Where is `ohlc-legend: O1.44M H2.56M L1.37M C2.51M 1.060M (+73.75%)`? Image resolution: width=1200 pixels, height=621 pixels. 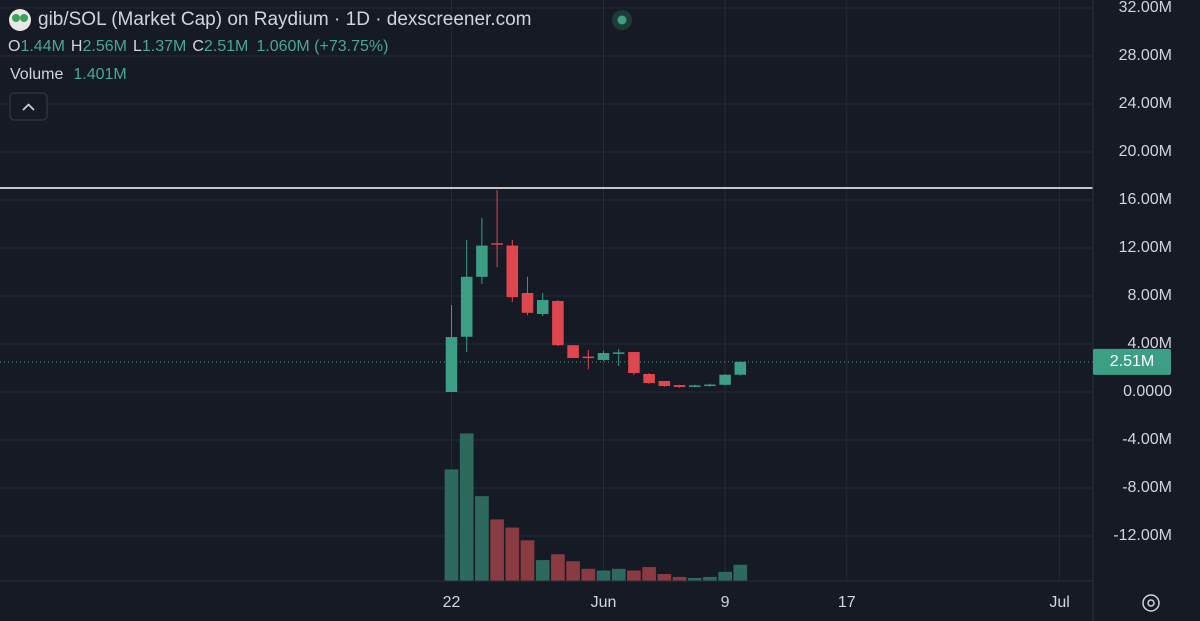 ohlc-legend: O1.44M H2.56M L1.37M C2.51M 1.060M (+73.75%) is located at coordinates (198, 46).